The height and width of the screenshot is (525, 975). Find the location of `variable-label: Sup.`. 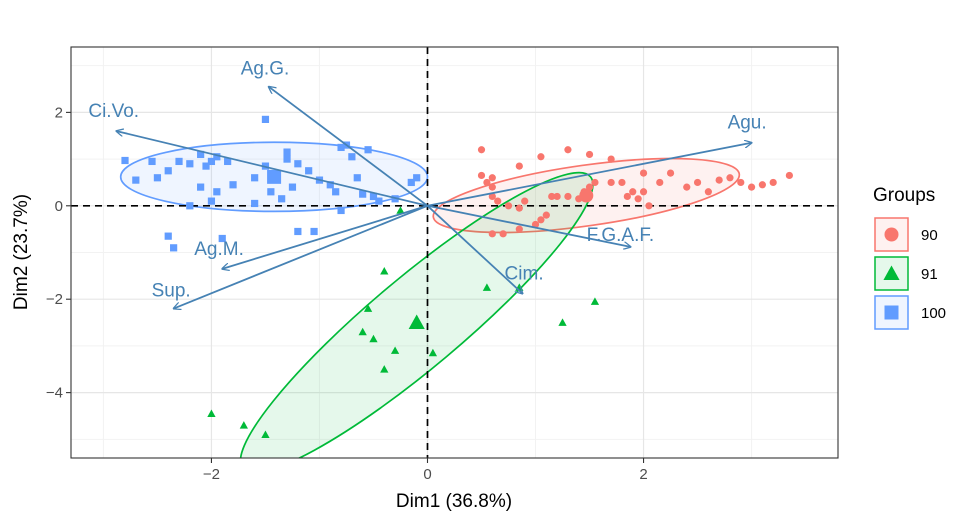

variable-label: Sup. is located at coordinates (171, 291).